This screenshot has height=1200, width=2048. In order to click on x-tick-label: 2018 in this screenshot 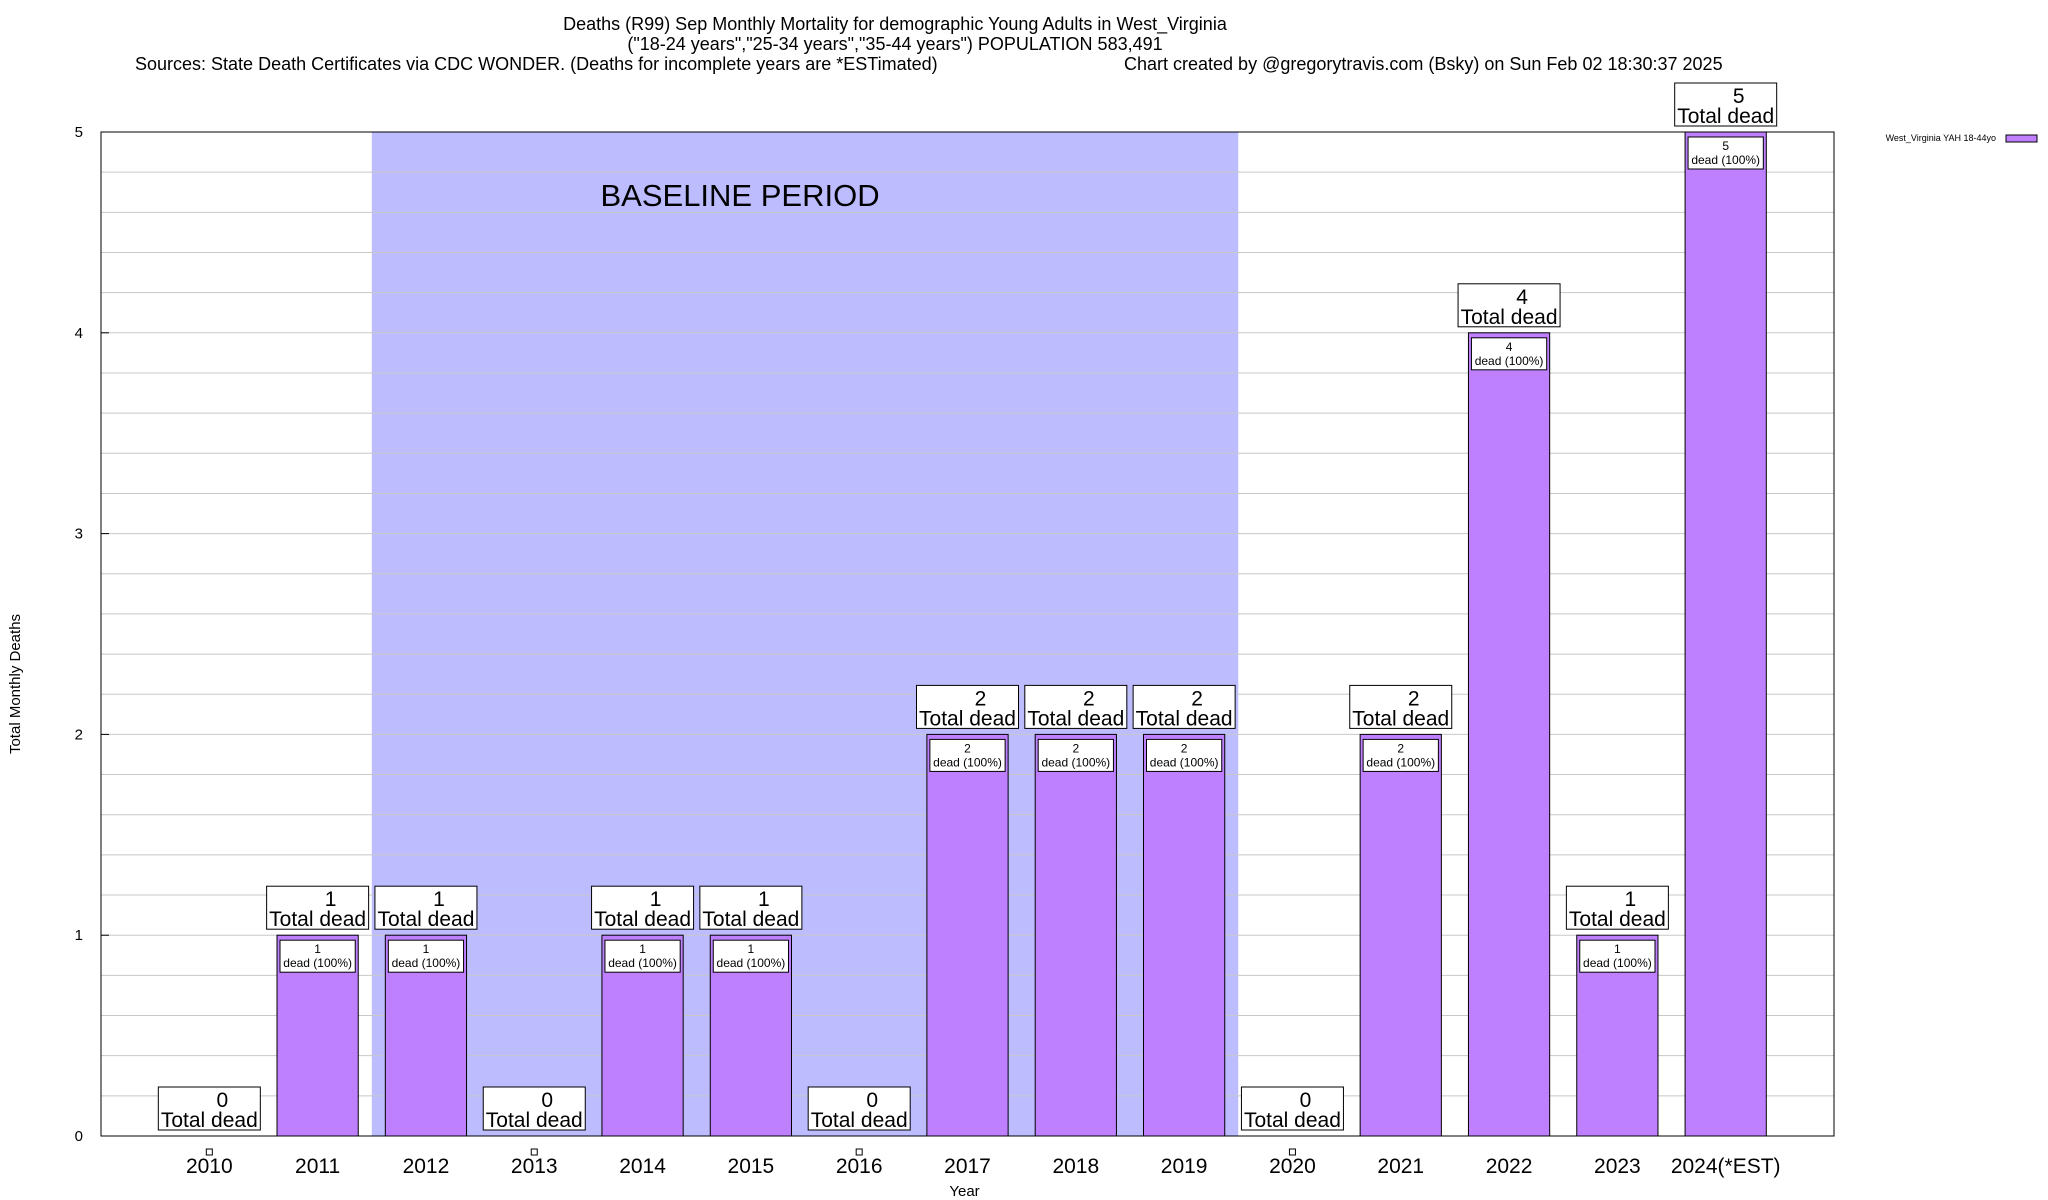, I will do `click(1075, 1166)`.